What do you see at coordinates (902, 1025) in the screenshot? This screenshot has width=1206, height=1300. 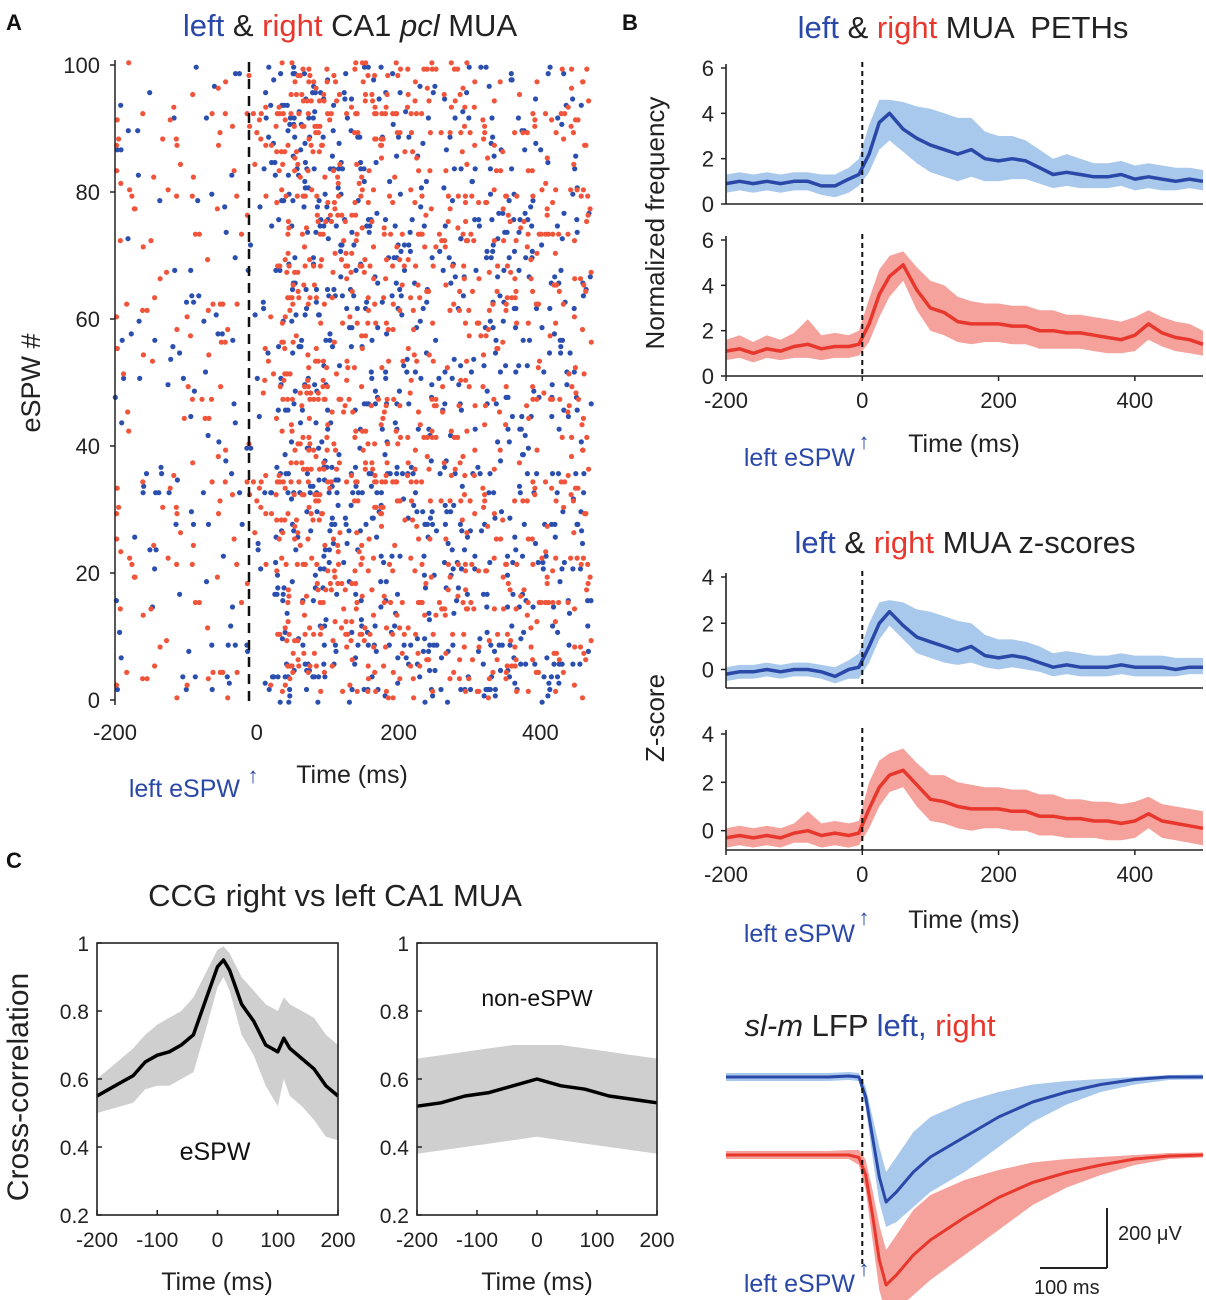 I see `lfp-title-left: left,` at bounding box center [902, 1025].